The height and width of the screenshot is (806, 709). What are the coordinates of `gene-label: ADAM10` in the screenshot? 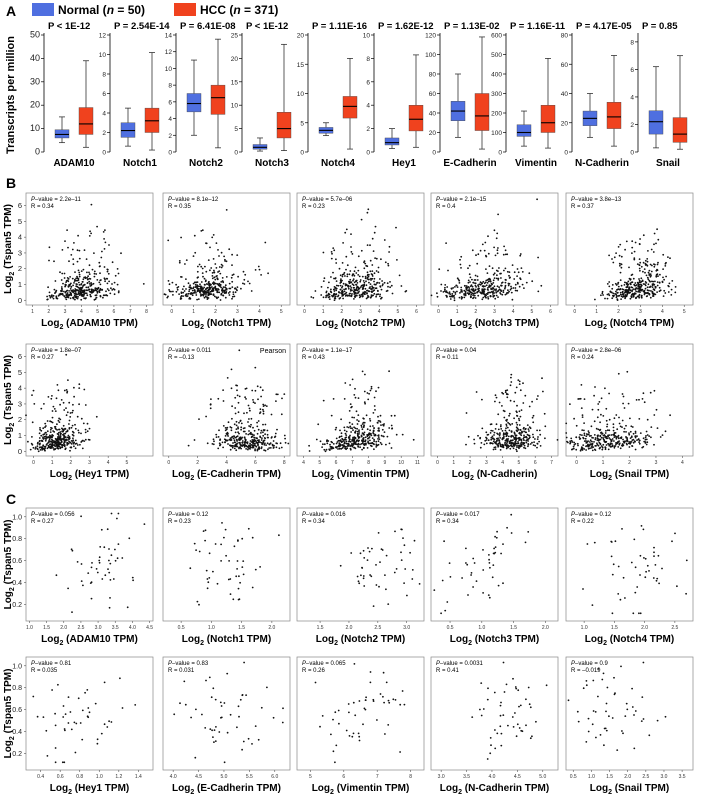 It's located at (74, 163).